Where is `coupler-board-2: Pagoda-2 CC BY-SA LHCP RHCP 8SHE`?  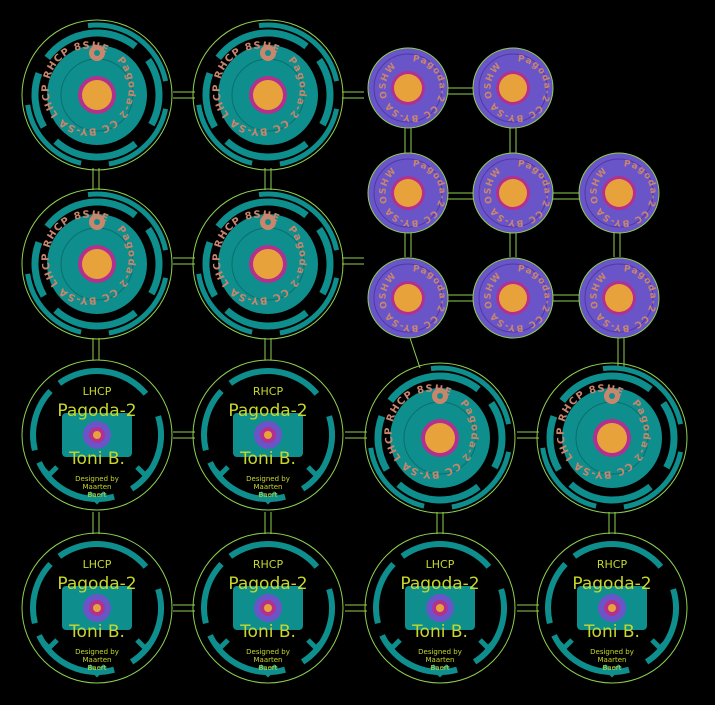 coupler-board-2: Pagoda-2 CC BY-SA LHCP RHCP 8SHE is located at coordinates (268, 95).